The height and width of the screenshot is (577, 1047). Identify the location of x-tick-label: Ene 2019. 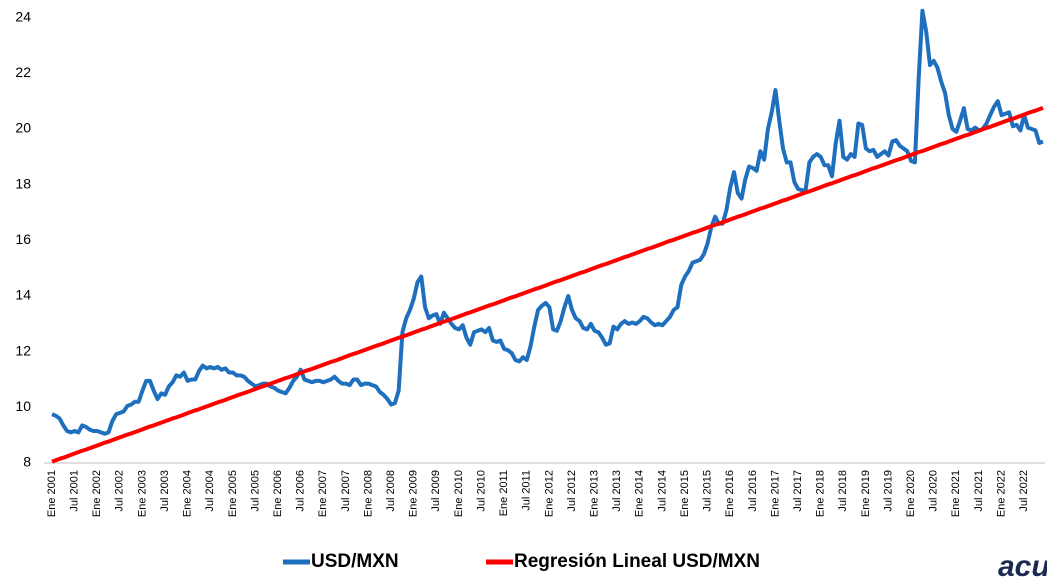
(866, 493).